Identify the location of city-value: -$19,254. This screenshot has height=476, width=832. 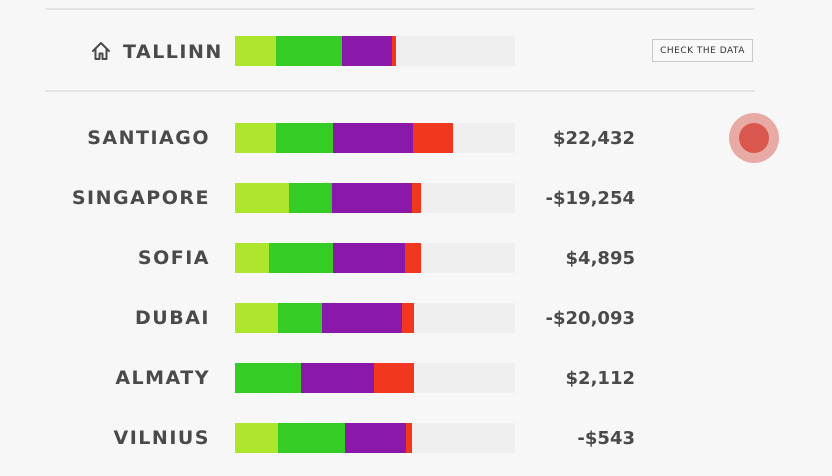
(590, 198).